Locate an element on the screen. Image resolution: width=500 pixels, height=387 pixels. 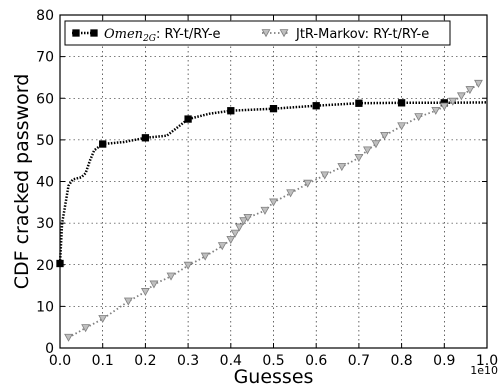
x-tick-label: 0.3 is located at coordinates (188, 361).